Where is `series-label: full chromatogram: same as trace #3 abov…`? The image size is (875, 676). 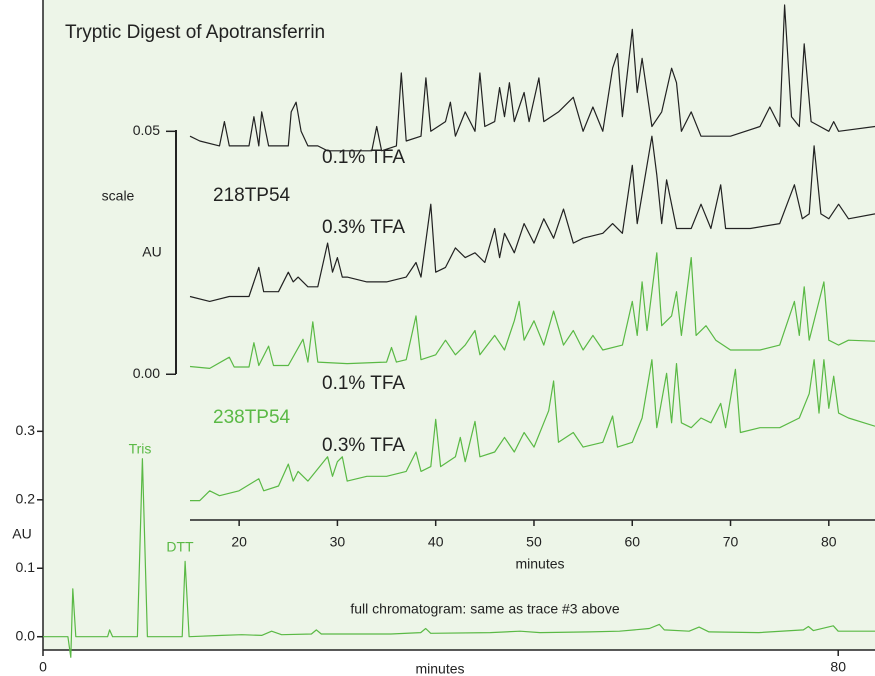 series-label: full chromatogram: same as trace #3 abov… is located at coordinates (484, 609).